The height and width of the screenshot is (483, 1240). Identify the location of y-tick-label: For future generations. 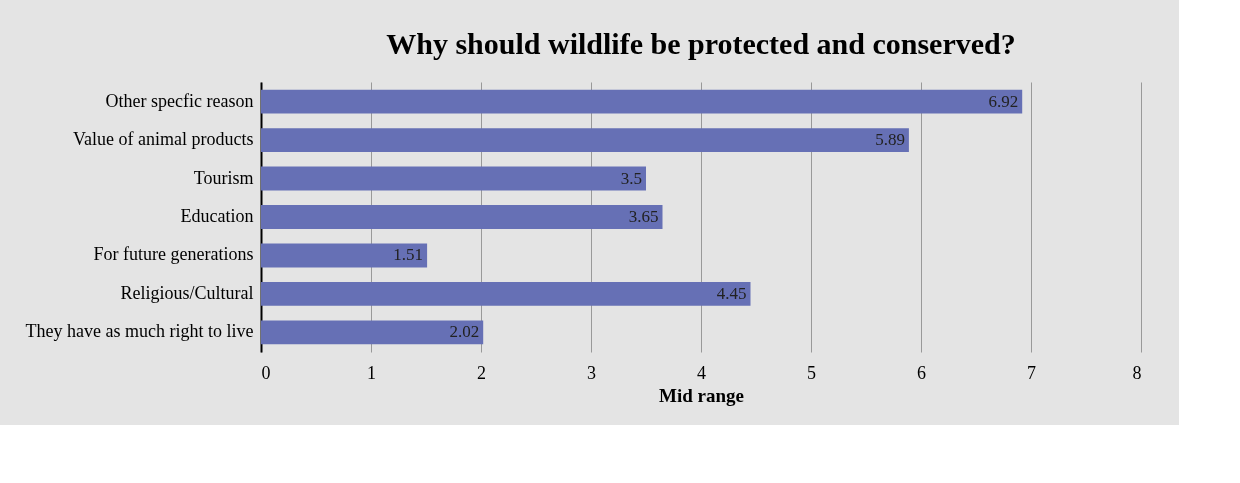
(173, 254).